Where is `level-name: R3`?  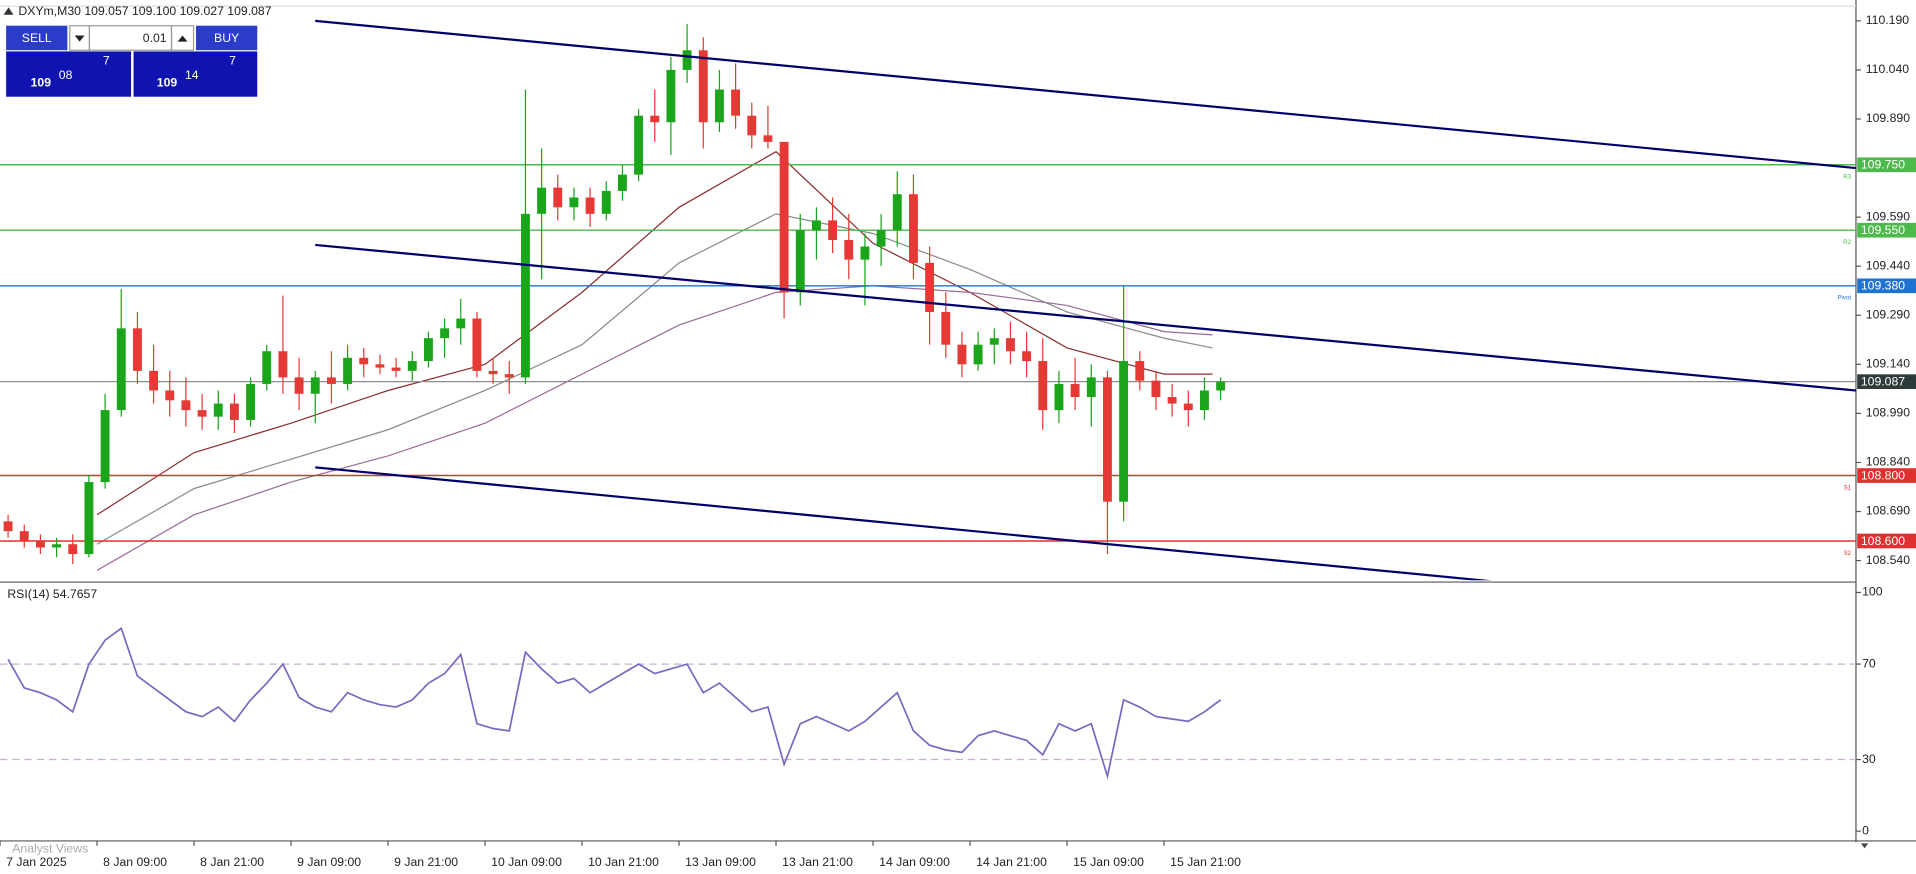 level-name: R3 is located at coordinates (1847, 177).